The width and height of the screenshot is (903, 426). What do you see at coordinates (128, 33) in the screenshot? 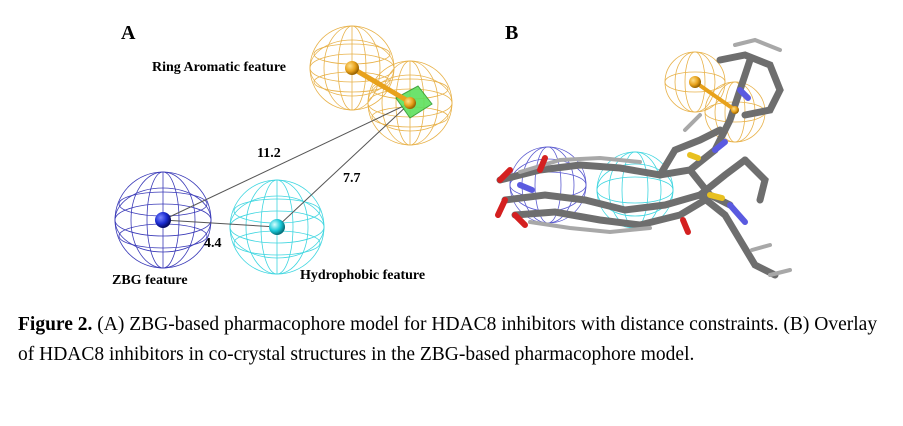
I see `panel-a-letter: A` at bounding box center [128, 33].